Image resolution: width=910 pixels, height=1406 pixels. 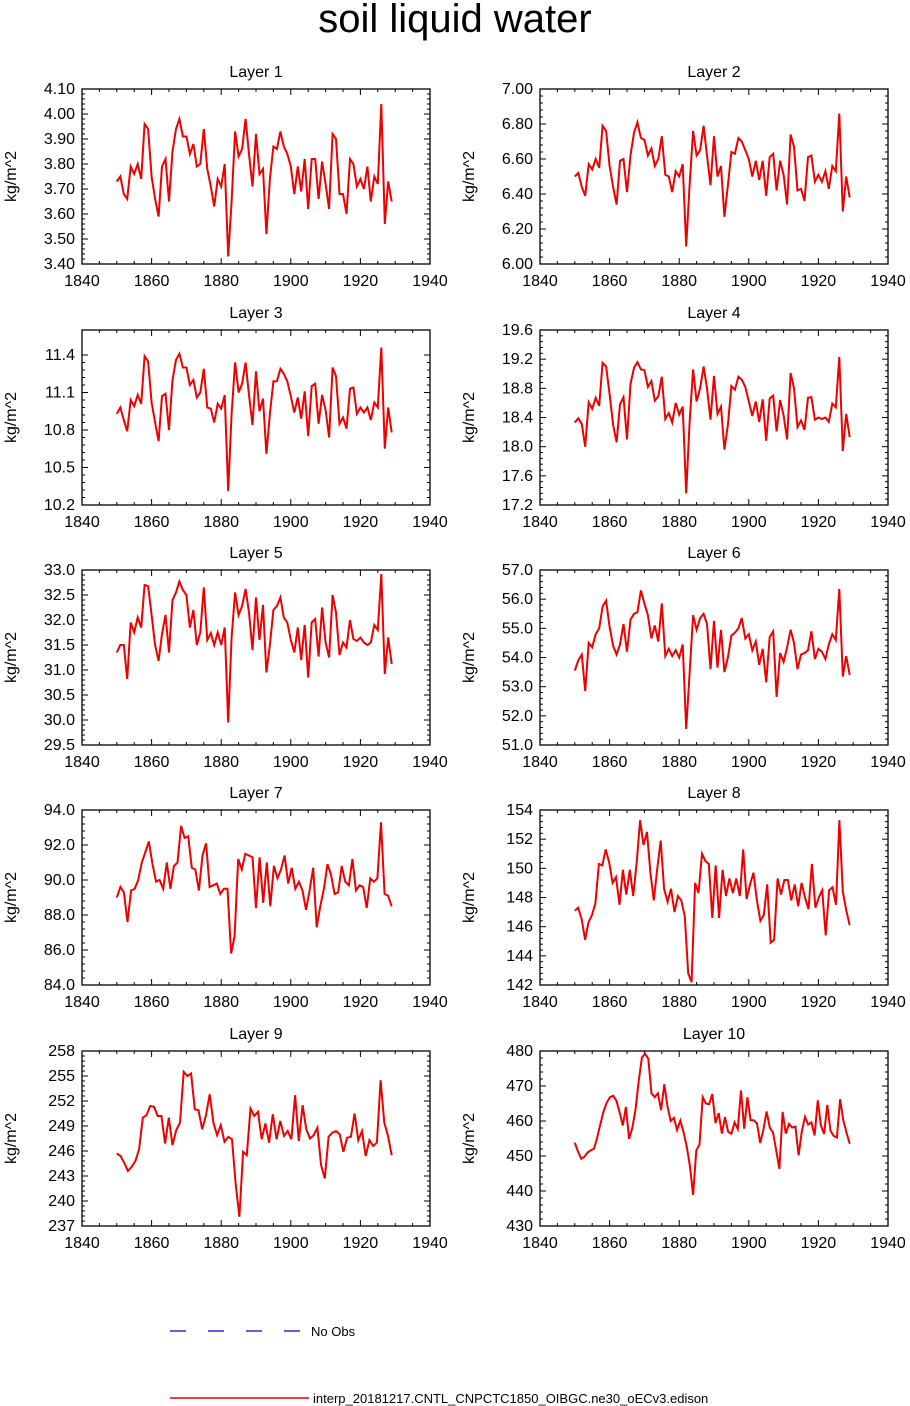 I want to click on y-tick-label: 18.8, so click(x=517, y=388).